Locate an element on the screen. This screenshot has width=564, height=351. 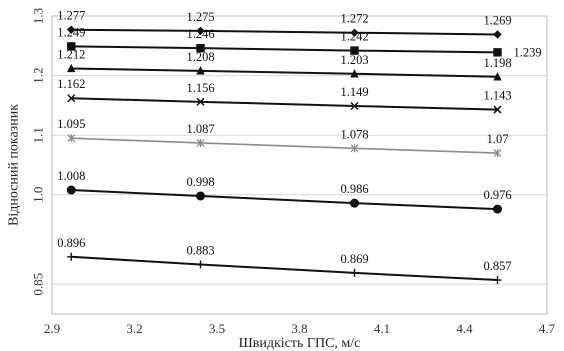
y-tick-label: 1.2 is located at coordinates (38, 75).